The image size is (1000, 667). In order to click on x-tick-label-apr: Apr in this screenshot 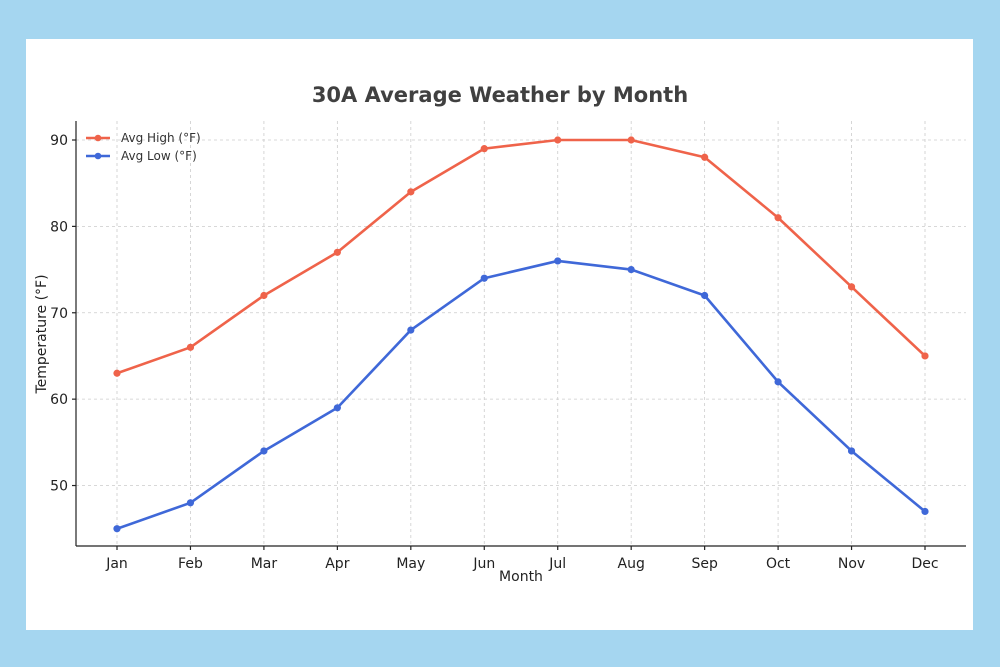, I will do `click(337, 564)`.